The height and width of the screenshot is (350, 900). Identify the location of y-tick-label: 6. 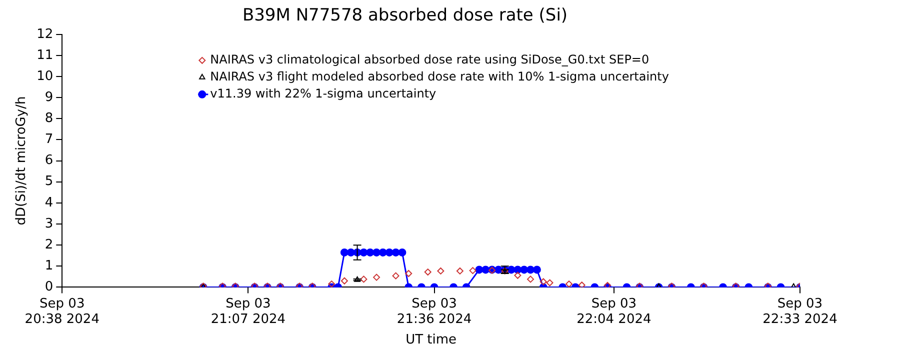
(49, 160).